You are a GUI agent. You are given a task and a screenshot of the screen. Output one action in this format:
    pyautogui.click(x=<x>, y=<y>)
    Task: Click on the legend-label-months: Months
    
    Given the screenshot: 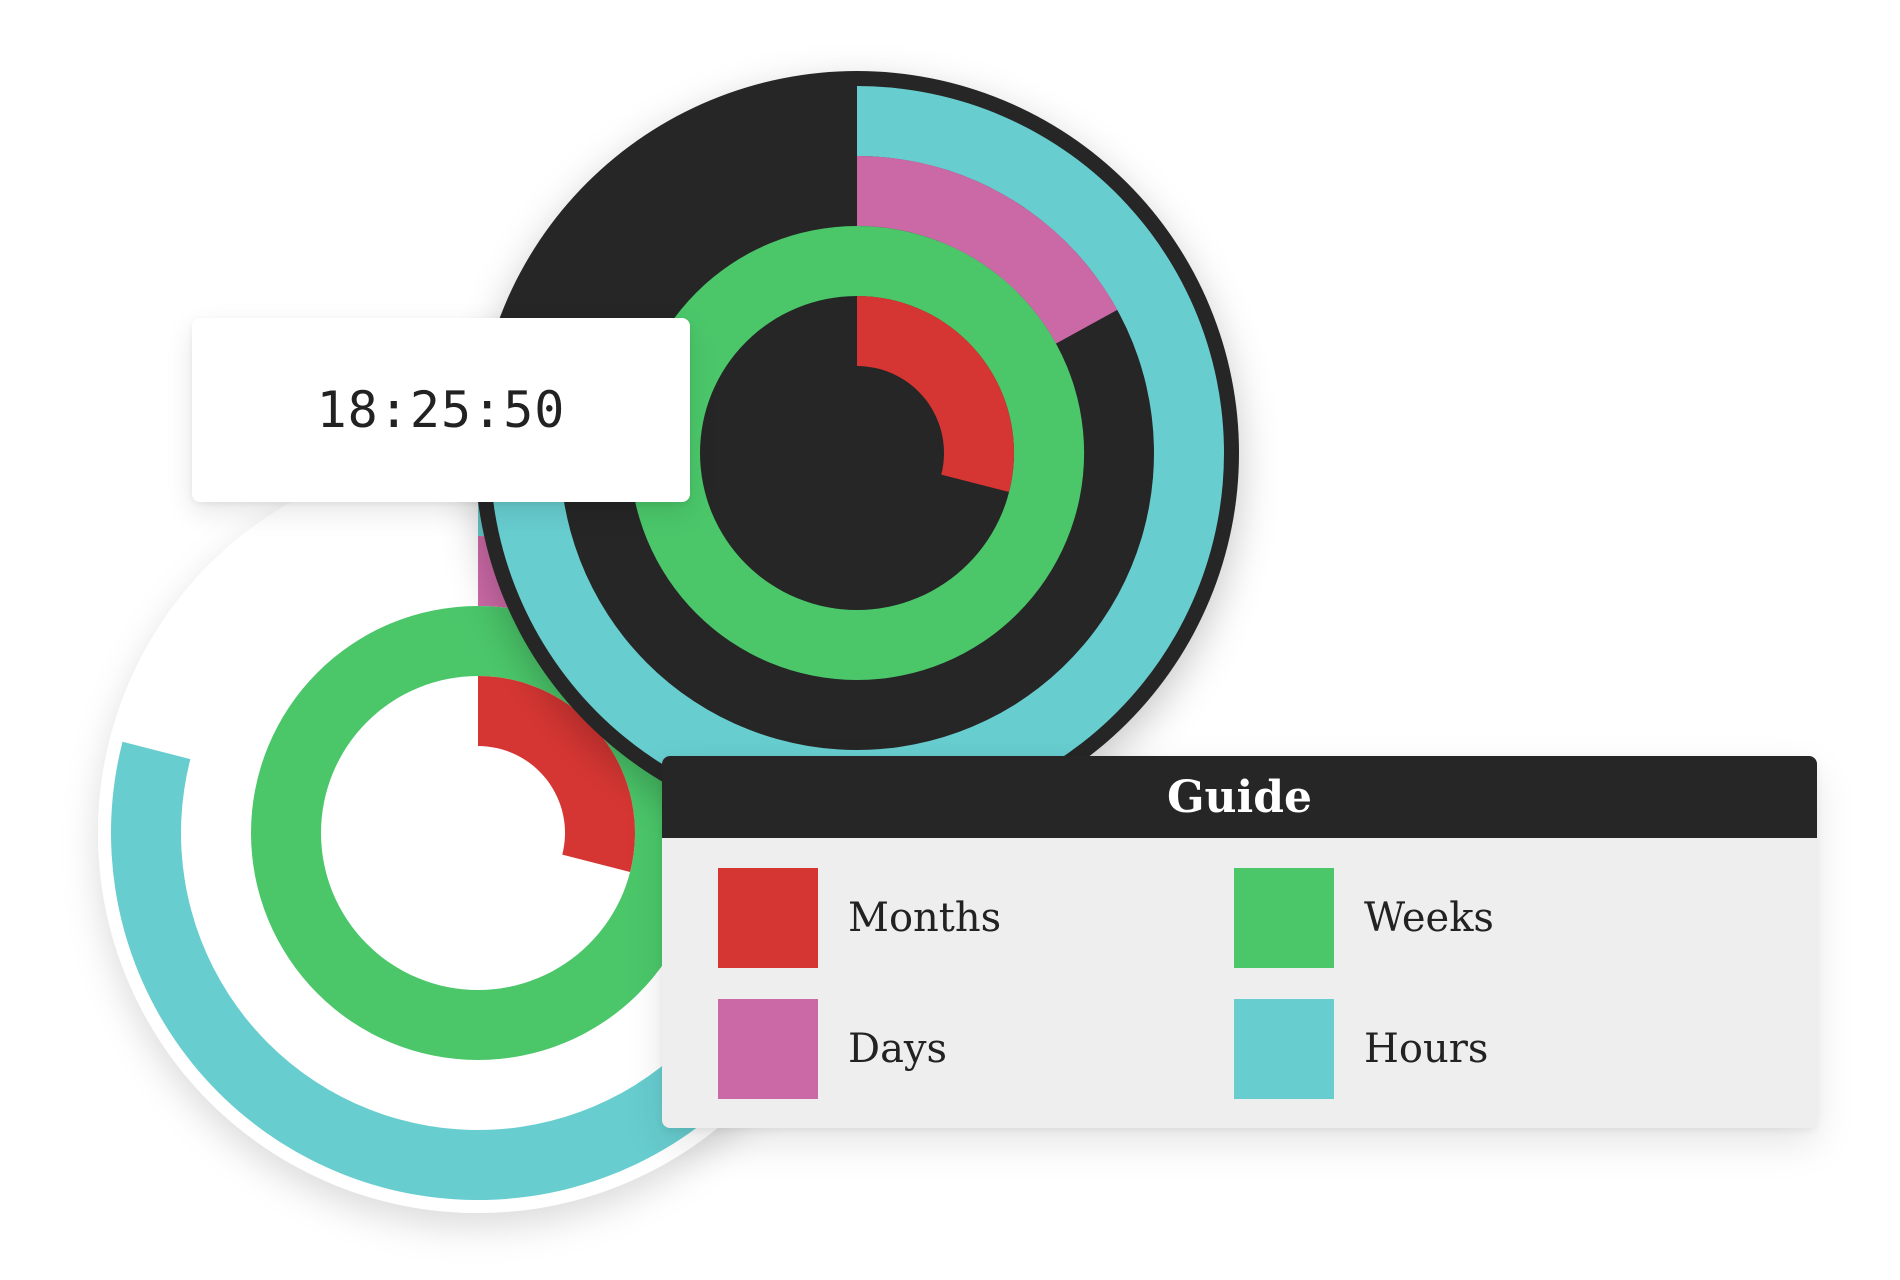 What is the action you would take?
    pyautogui.click(x=925, y=918)
    